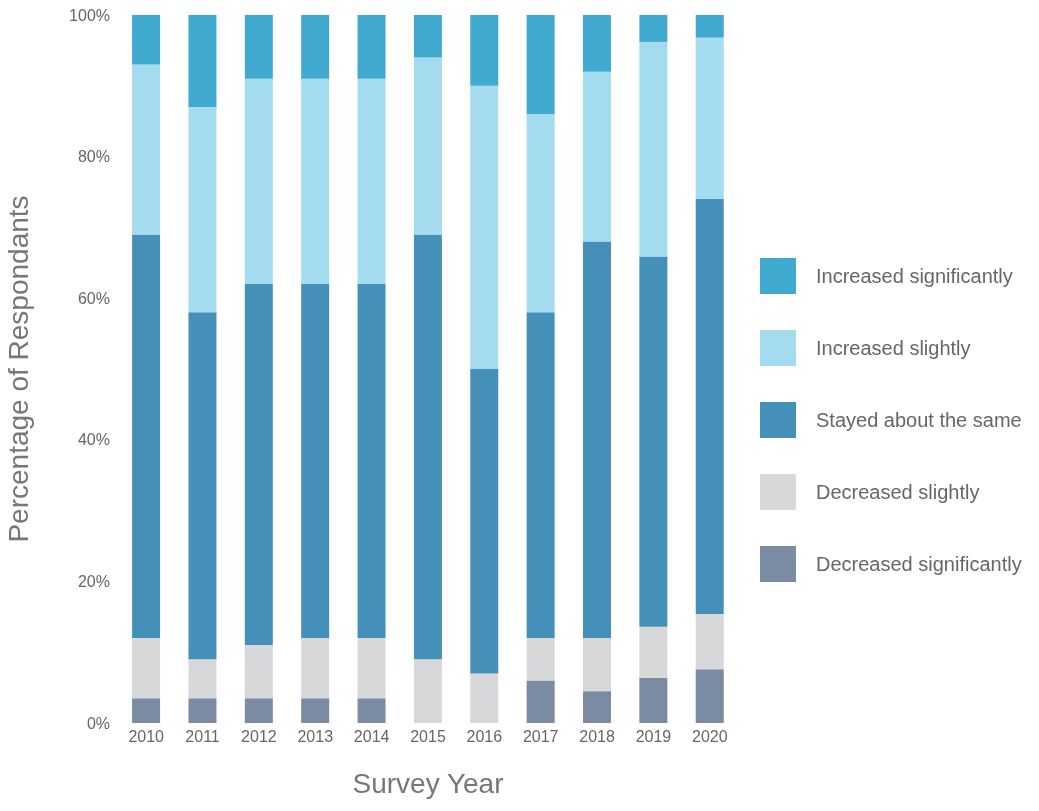 The width and height of the screenshot is (1039, 811). I want to click on x-tick-label: 2013, so click(315, 737).